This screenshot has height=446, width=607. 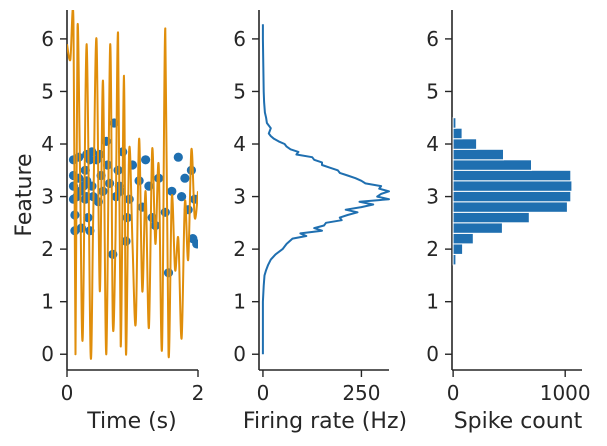 I want to click on panel-3-x-ticks: 0 1000, so click(x=519, y=387).